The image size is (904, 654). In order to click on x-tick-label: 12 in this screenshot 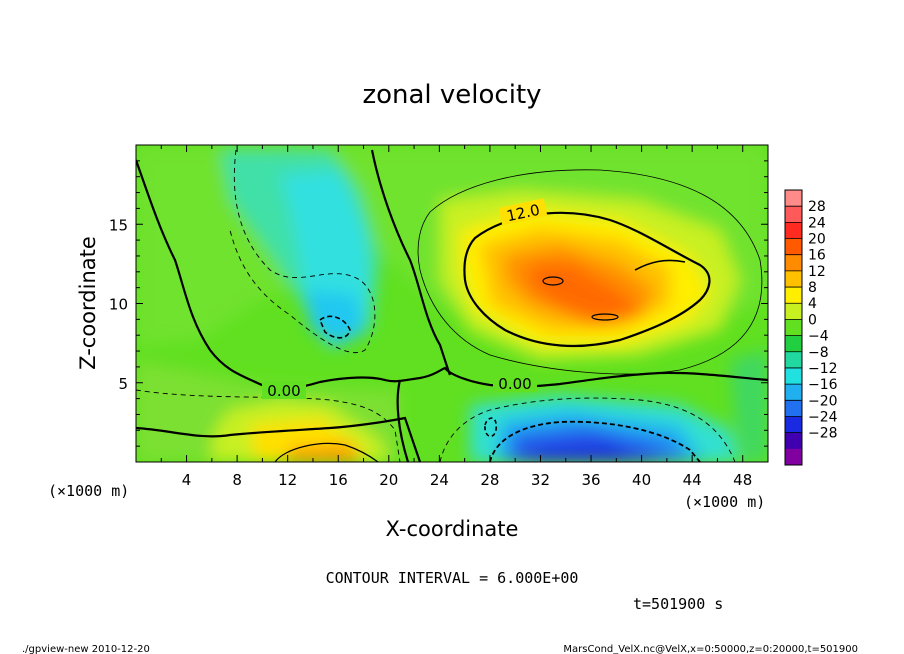, I will do `click(287, 480)`.